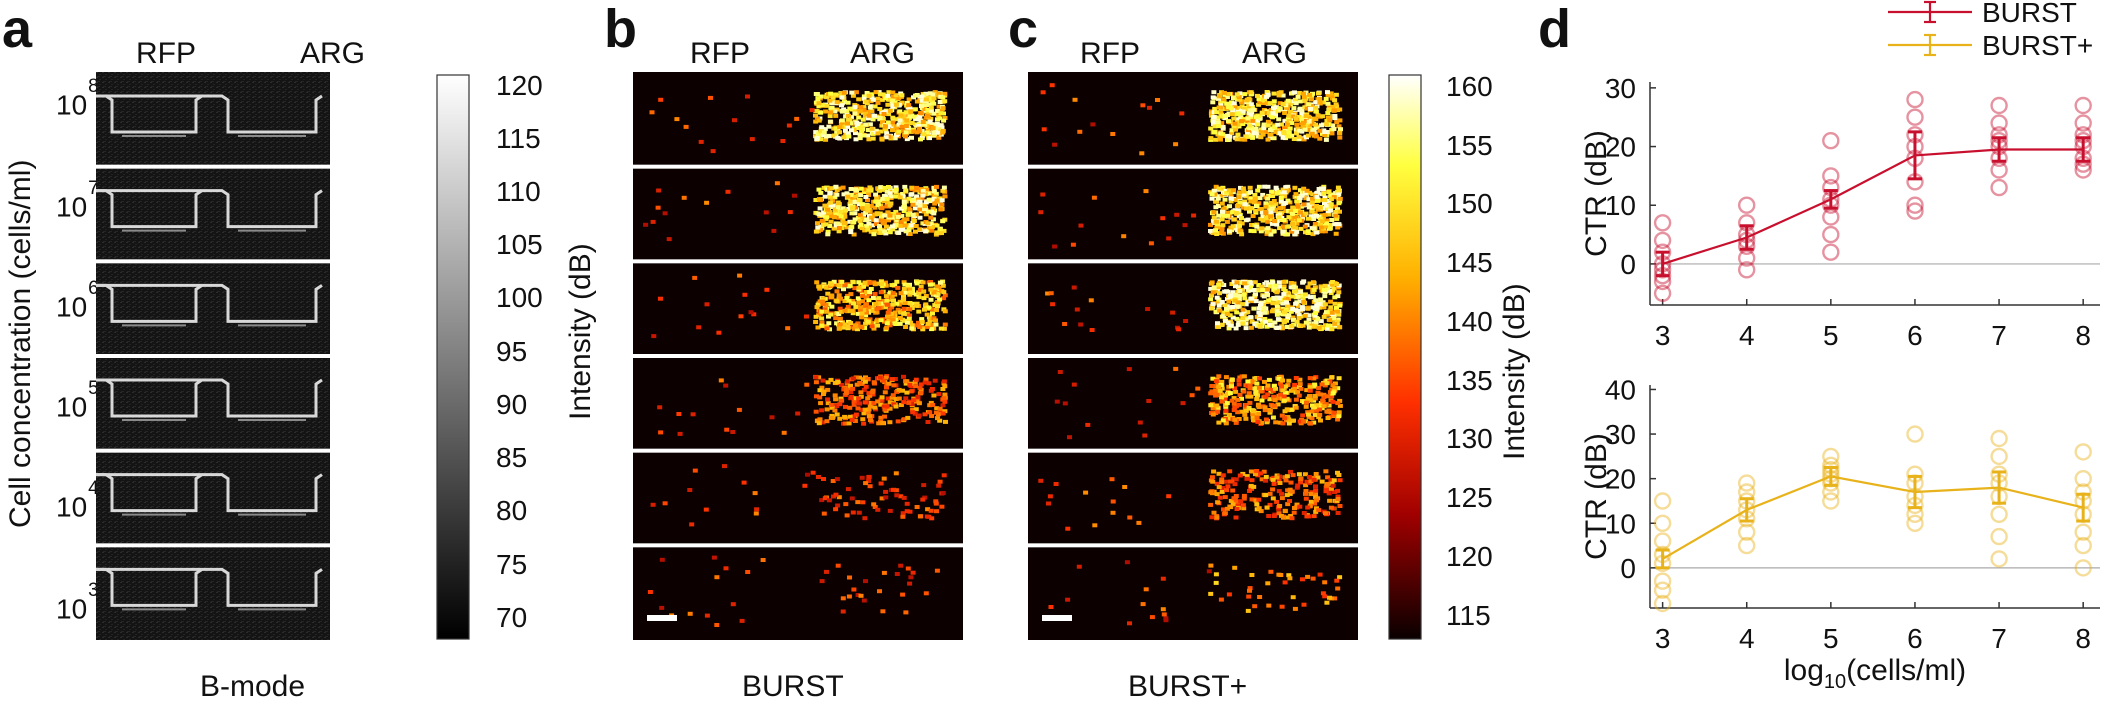 Image resolution: width=2114 pixels, height=704 pixels. Describe the element at coordinates (1193, 356) in the screenshot. I see `row-separator` at that location.